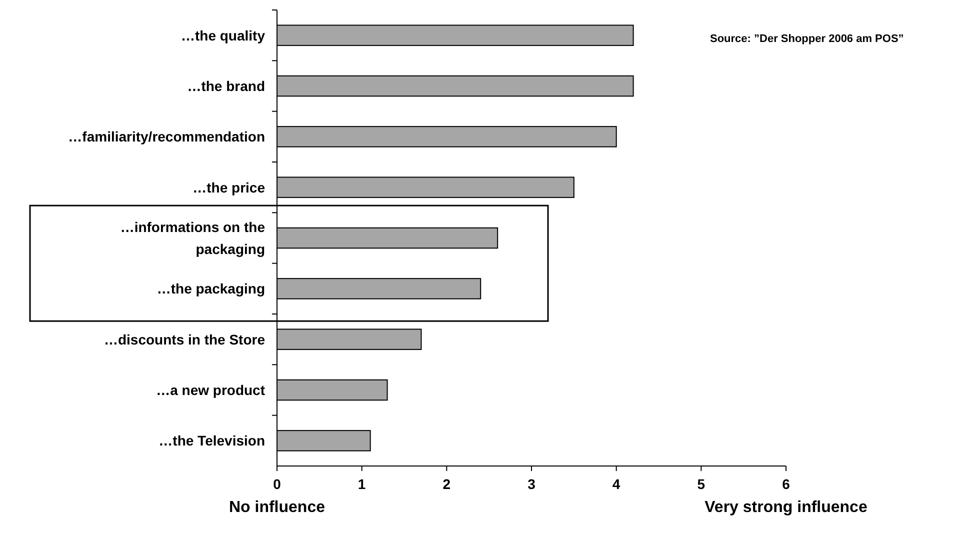 Image resolution: width=969 pixels, height=537 pixels. What do you see at coordinates (532, 484) in the screenshot?
I see `x-tick-label: 3` at bounding box center [532, 484].